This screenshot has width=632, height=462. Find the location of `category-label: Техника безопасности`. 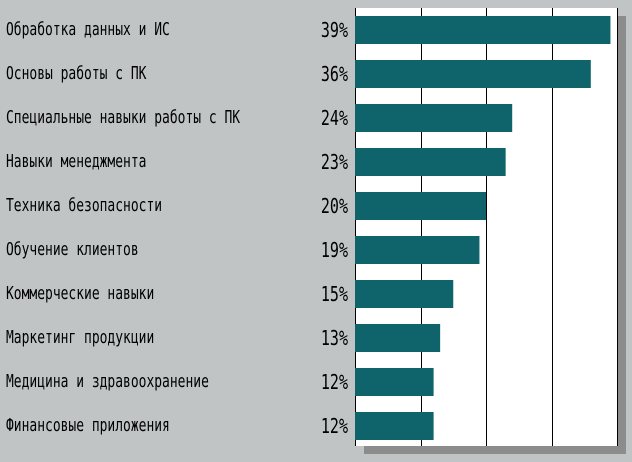

category-label: Техника безопасности is located at coordinates (84, 205).